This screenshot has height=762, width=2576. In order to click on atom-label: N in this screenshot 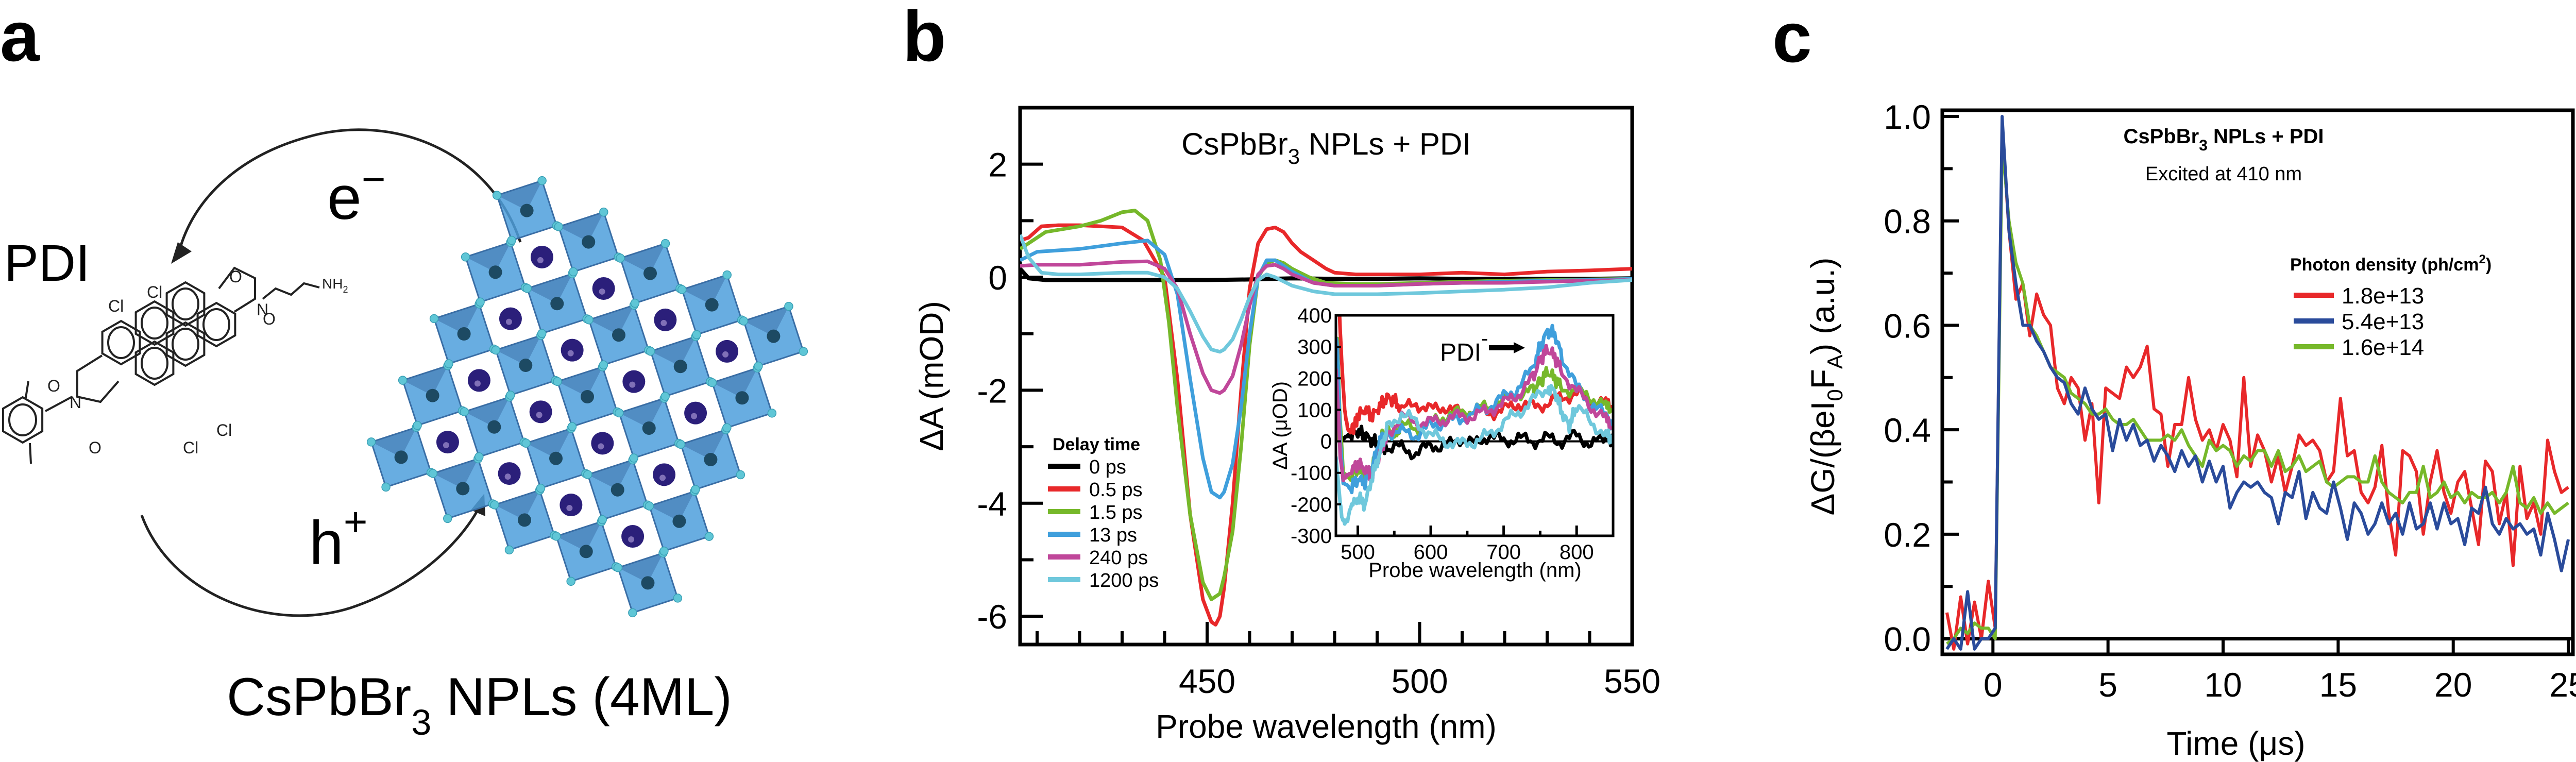, I will do `click(262, 309)`.